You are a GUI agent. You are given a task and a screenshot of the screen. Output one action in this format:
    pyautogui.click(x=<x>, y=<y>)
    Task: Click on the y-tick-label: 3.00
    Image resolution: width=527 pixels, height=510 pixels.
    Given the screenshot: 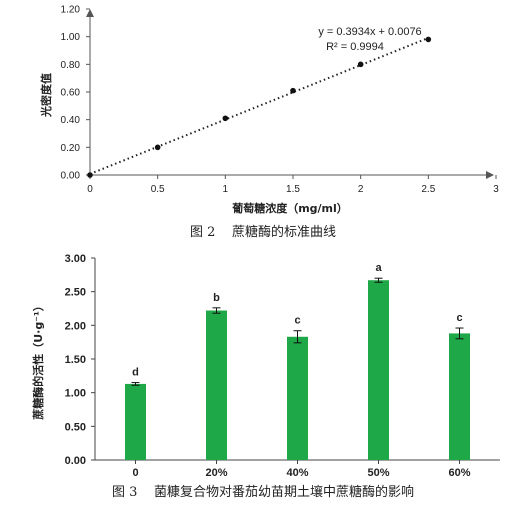 What is the action you would take?
    pyautogui.click(x=75, y=259)
    